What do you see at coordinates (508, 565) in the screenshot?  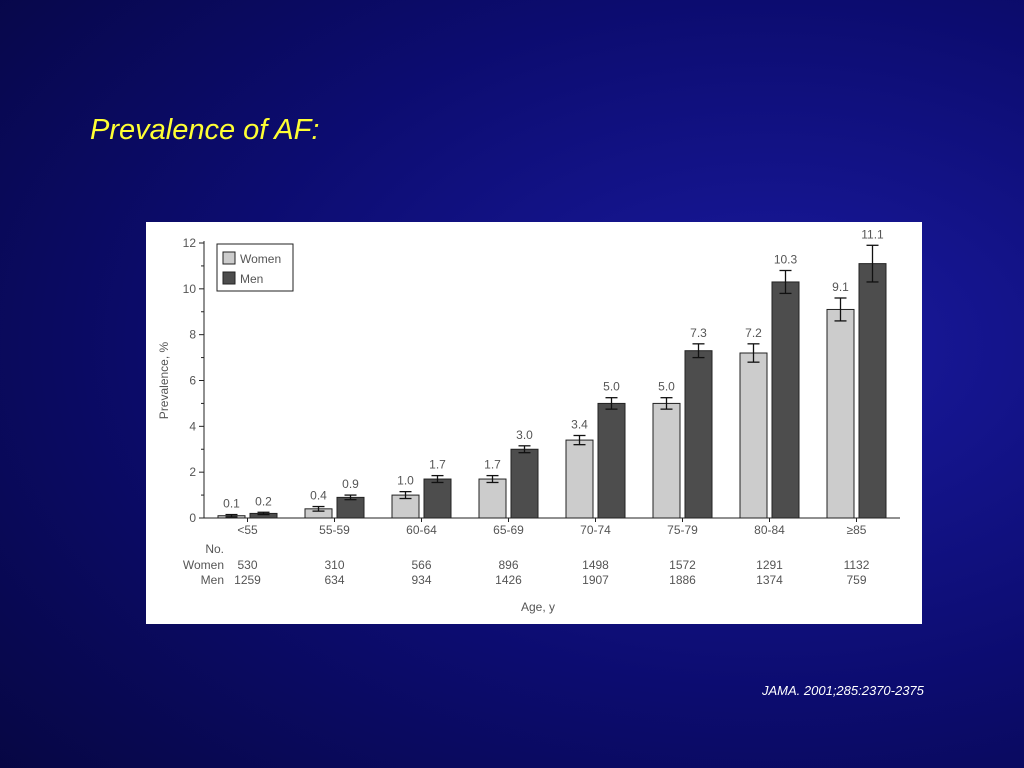 I see `count-value: 896` at bounding box center [508, 565].